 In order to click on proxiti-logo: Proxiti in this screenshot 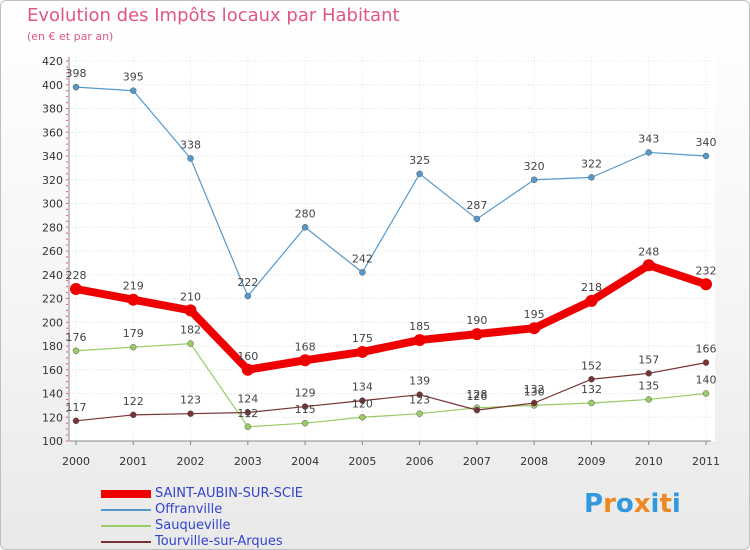, I will do `click(632, 504)`.